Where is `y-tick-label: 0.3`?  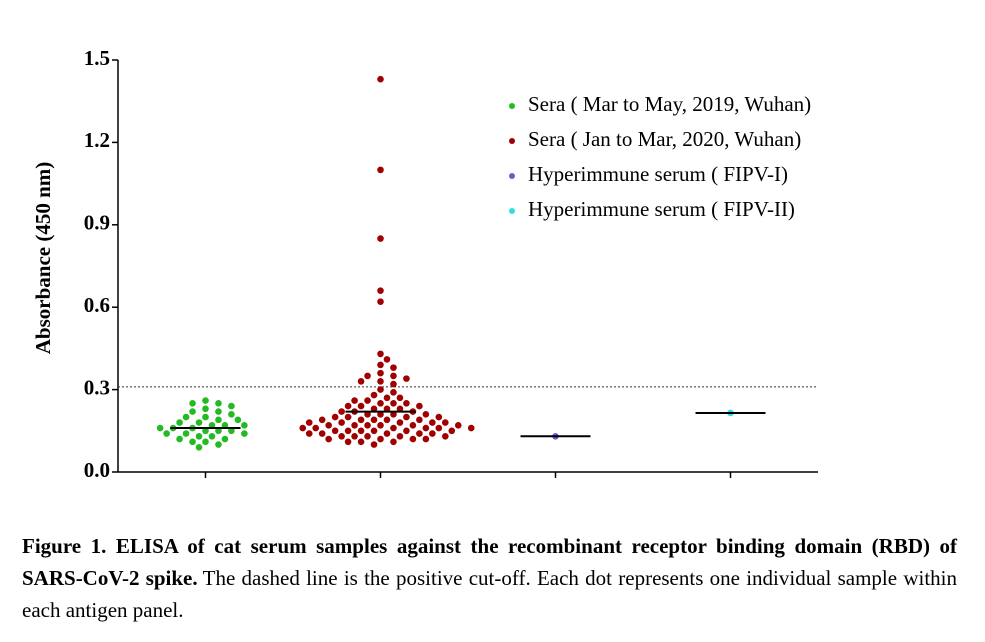
y-tick-label: 0.3 is located at coordinates (97, 387).